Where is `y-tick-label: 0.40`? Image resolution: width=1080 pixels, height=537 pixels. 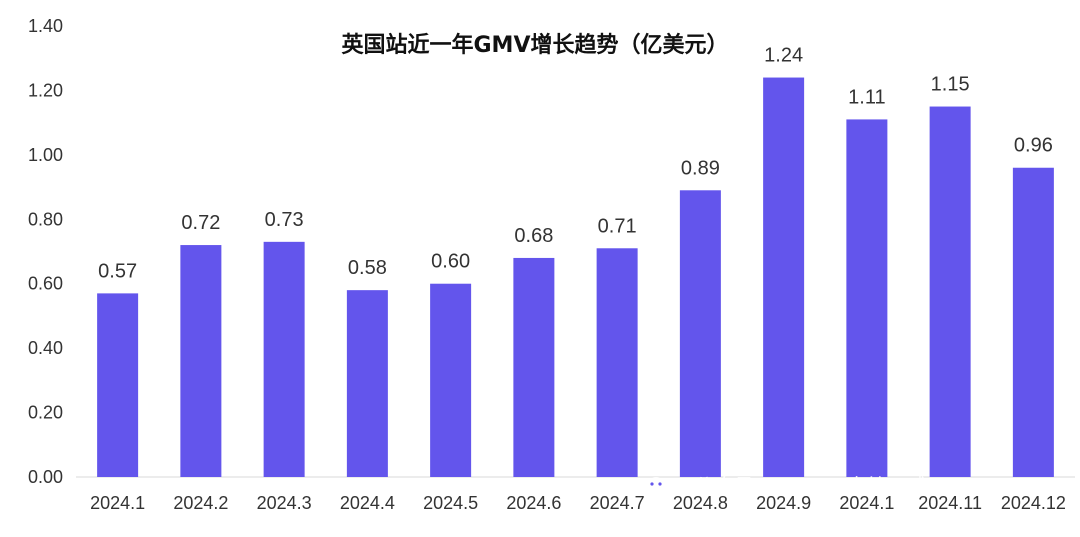 y-tick-label: 0.40 is located at coordinates (45, 348).